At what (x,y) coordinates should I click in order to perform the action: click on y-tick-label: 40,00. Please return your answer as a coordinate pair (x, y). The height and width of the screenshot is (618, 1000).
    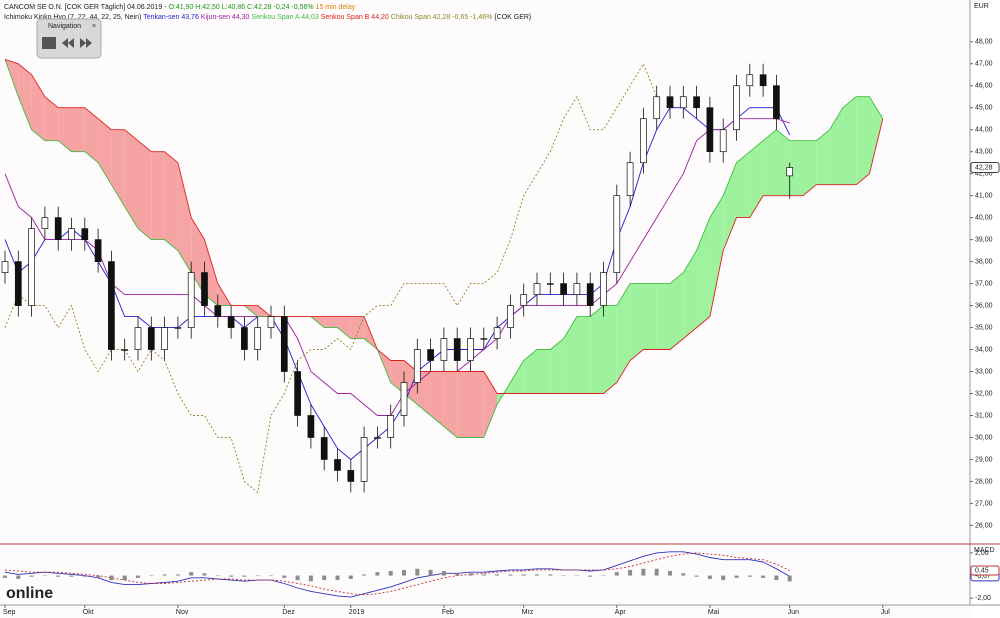
    Looking at the image, I should click on (984, 217).